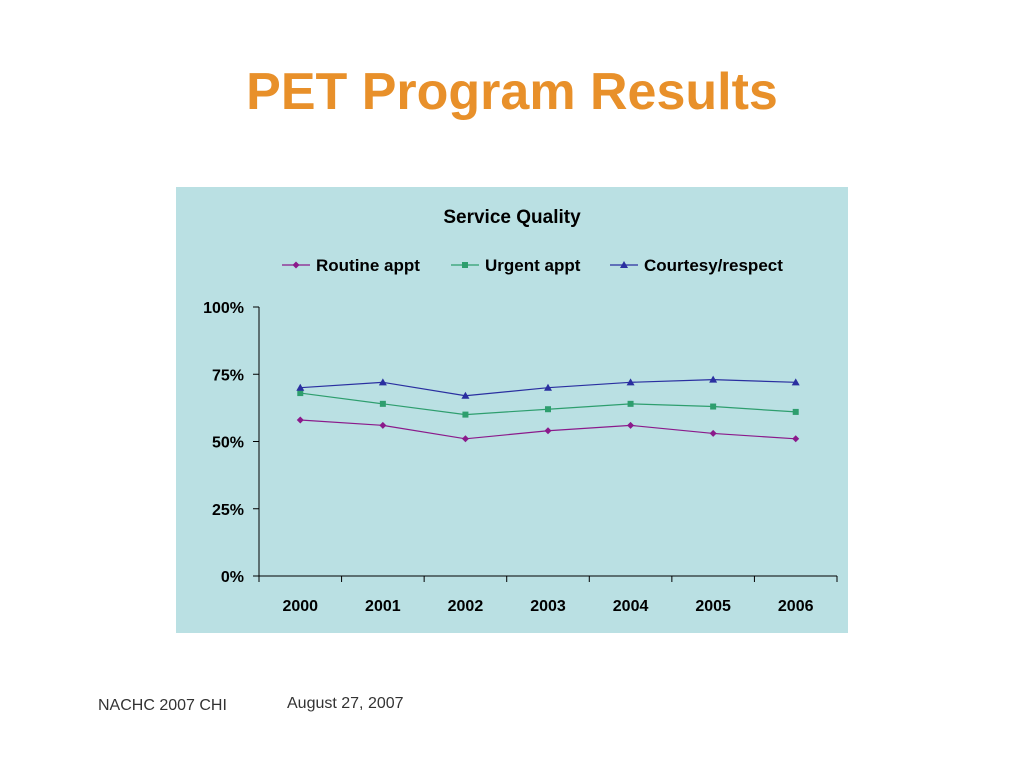 This screenshot has width=1024, height=768. What do you see at coordinates (345, 703) in the screenshot?
I see `footer-date: August 27, 2007` at bounding box center [345, 703].